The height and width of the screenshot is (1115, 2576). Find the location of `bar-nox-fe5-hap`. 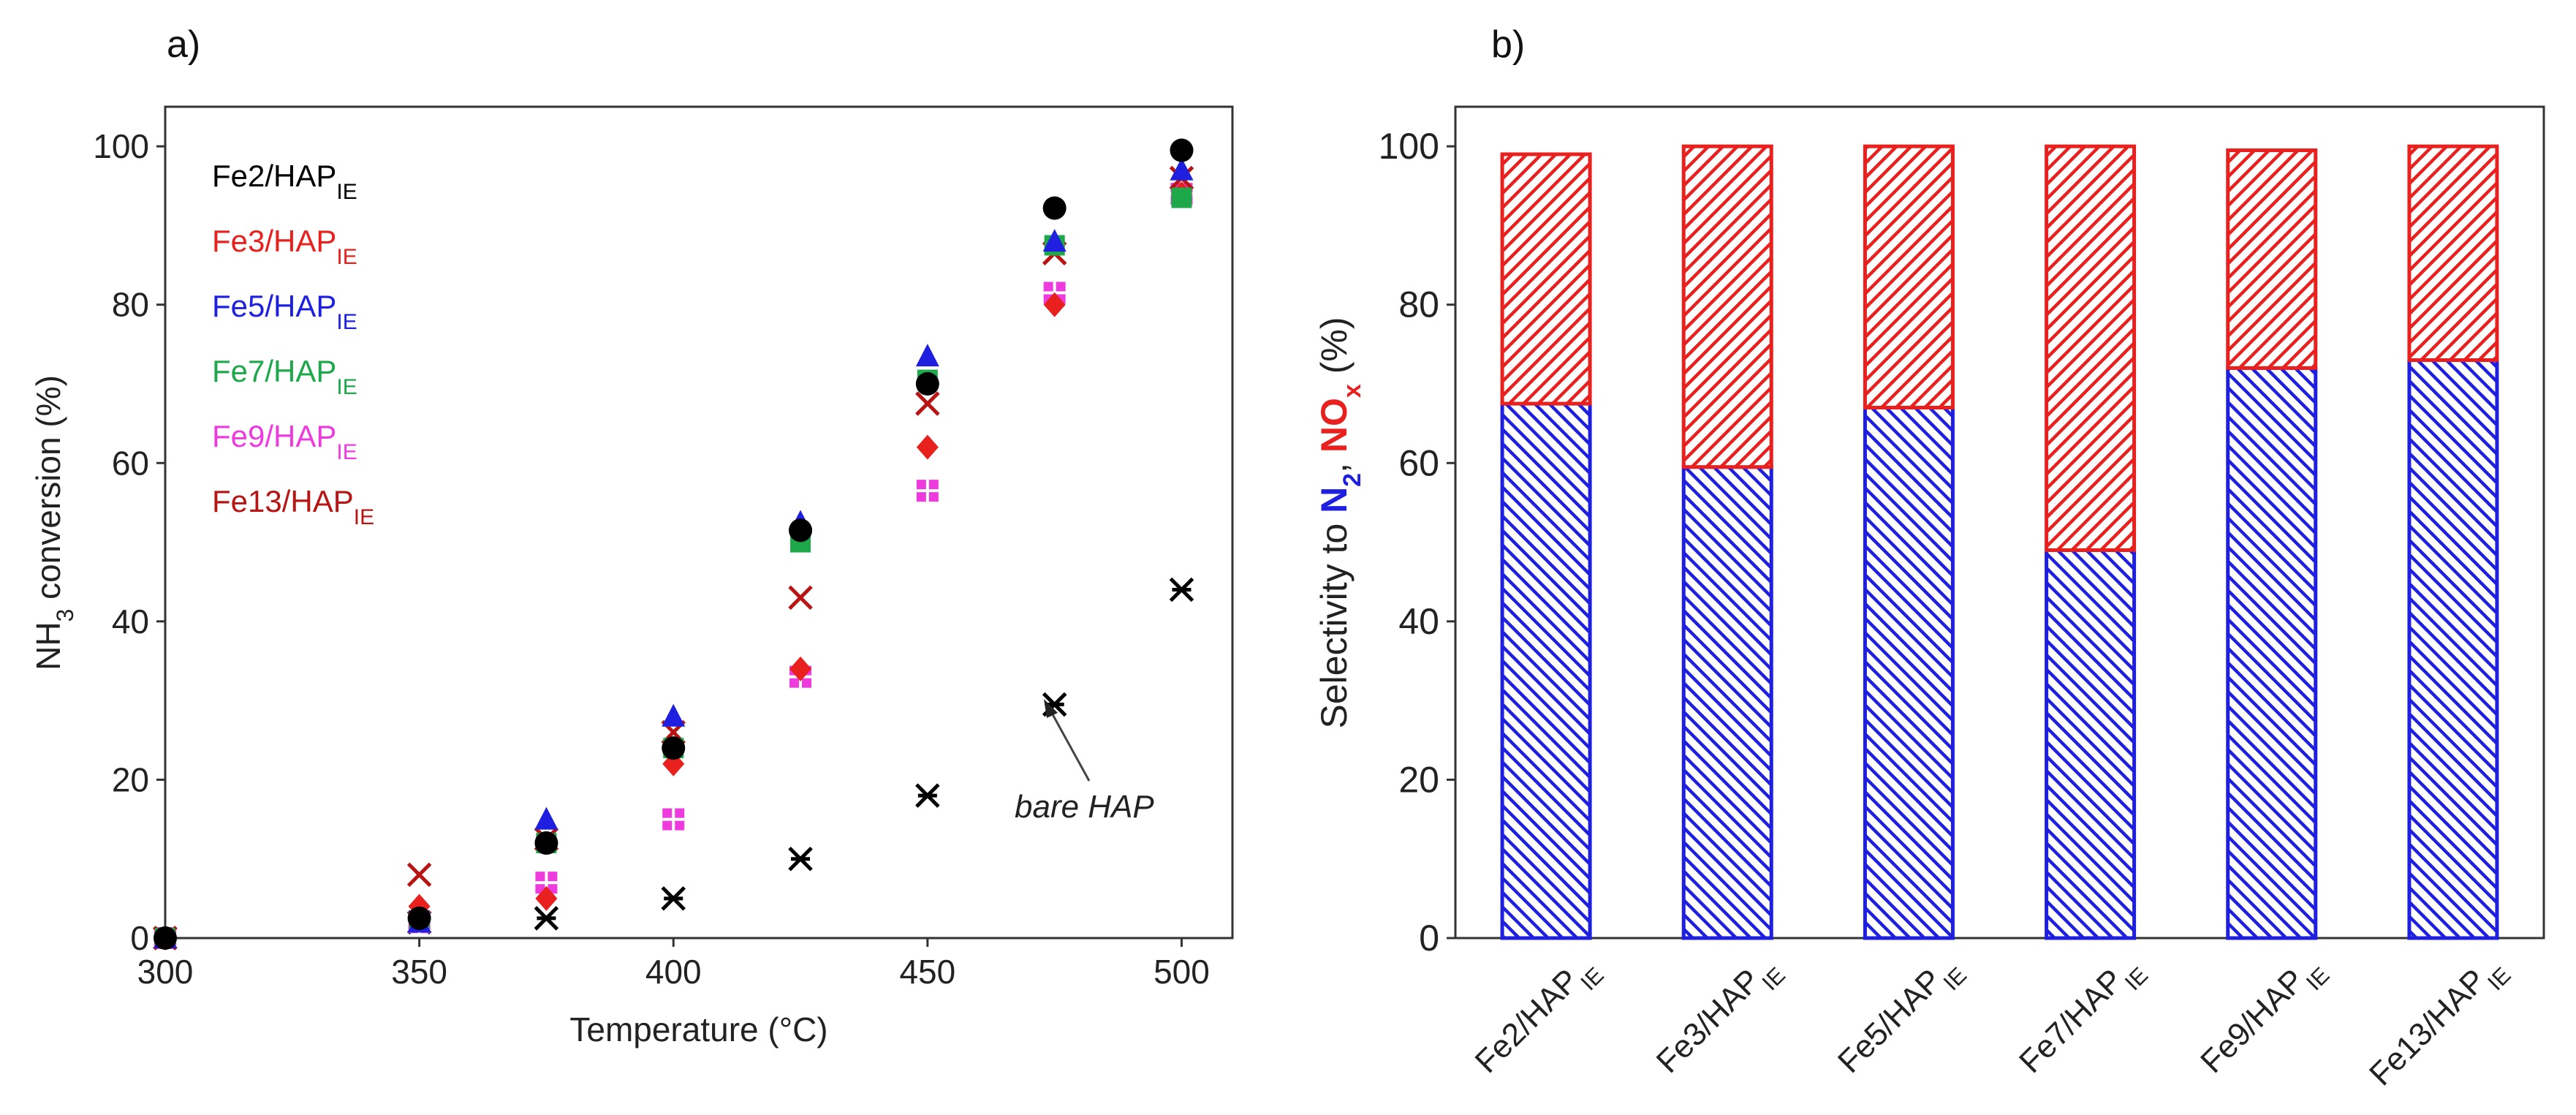

bar-nox-fe5-hap is located at coordinates (1909, 276).